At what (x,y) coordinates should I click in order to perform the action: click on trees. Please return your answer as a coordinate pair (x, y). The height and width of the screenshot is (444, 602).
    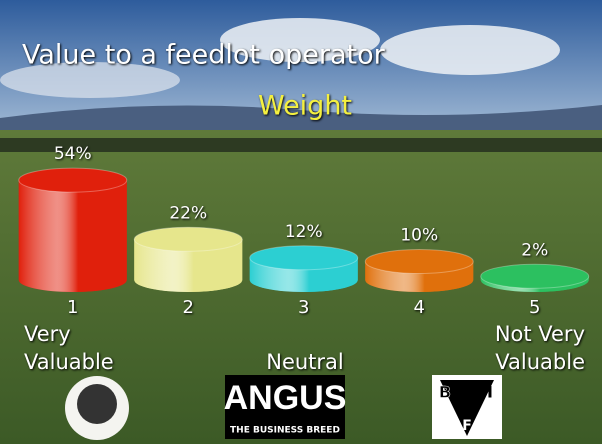
    Looking at the image, I should click on (301, 145).